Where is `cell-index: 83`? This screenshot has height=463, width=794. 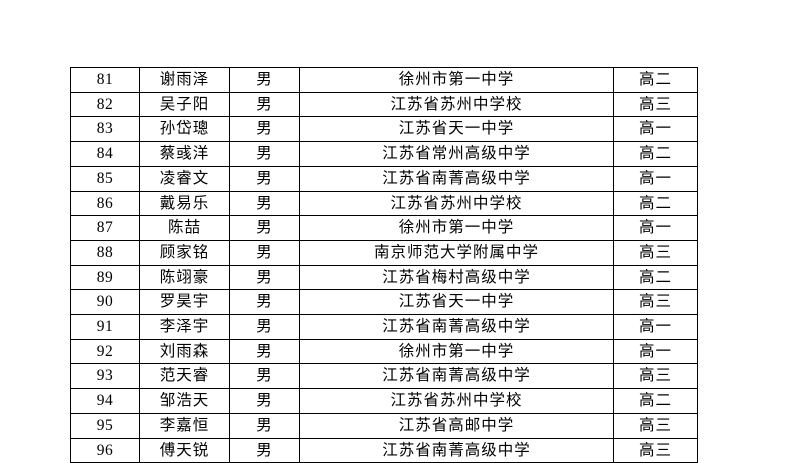 cell-index: 83 is located at coordinates (105, 129).